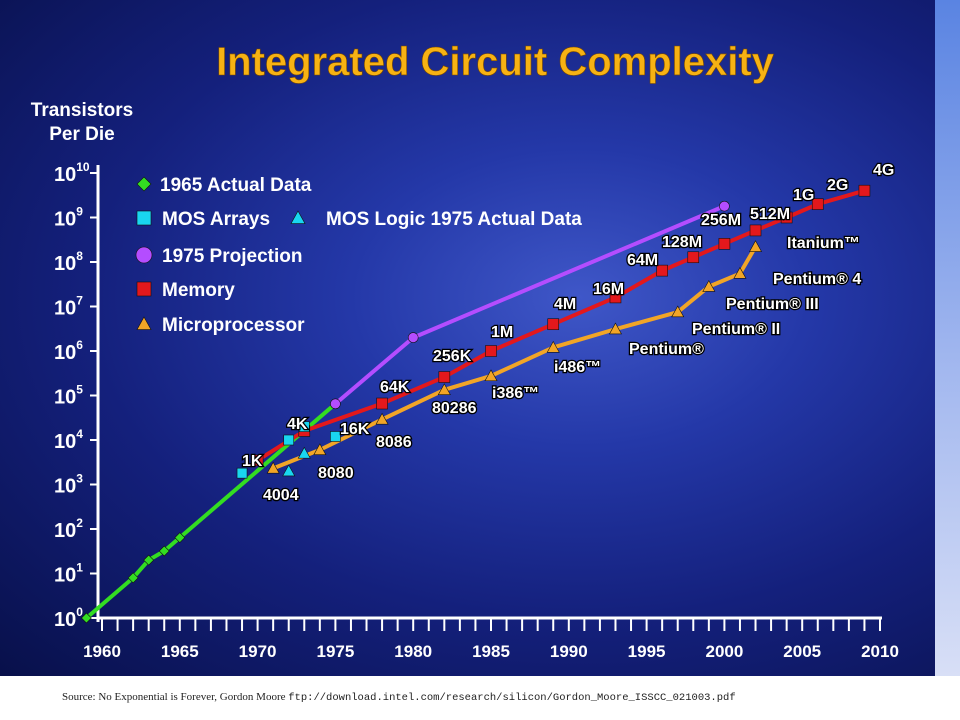 The height and width of the screenshot is (720, 960). Describe the element at coordinates (68, 618) in the screenshot. I see `y-tick-label: 10⁰` at that location.